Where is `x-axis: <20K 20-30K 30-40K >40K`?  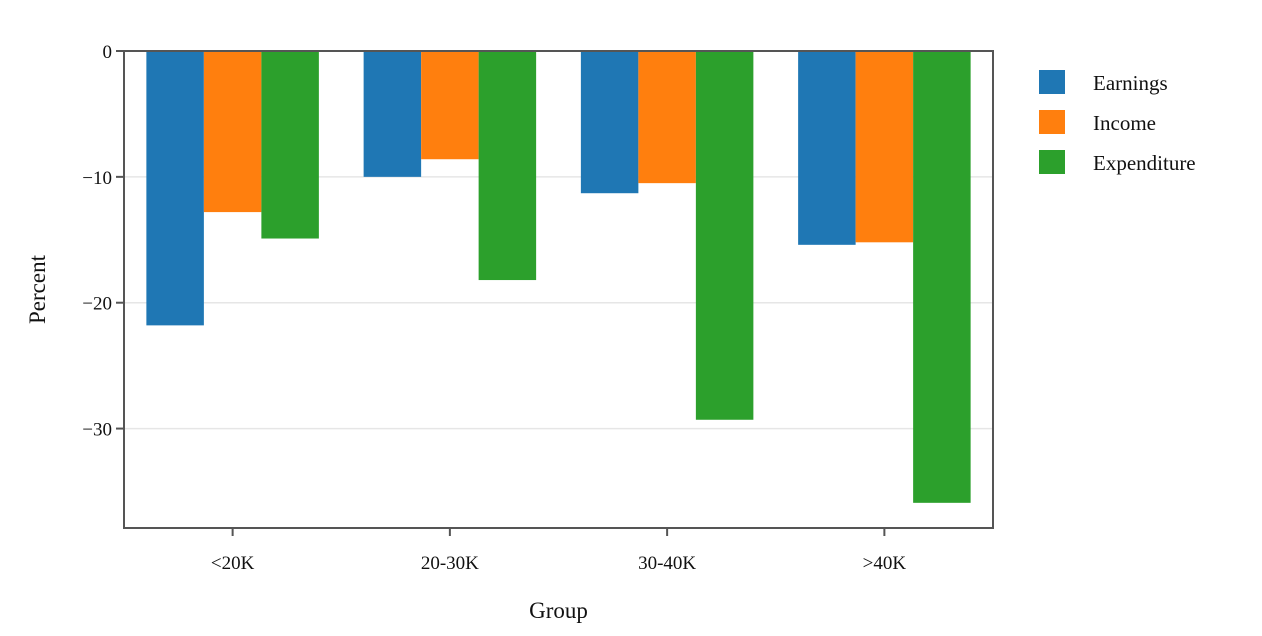 x-axis: <20K 20-30K 30-40K >40K is located at coordinates (558, 551).